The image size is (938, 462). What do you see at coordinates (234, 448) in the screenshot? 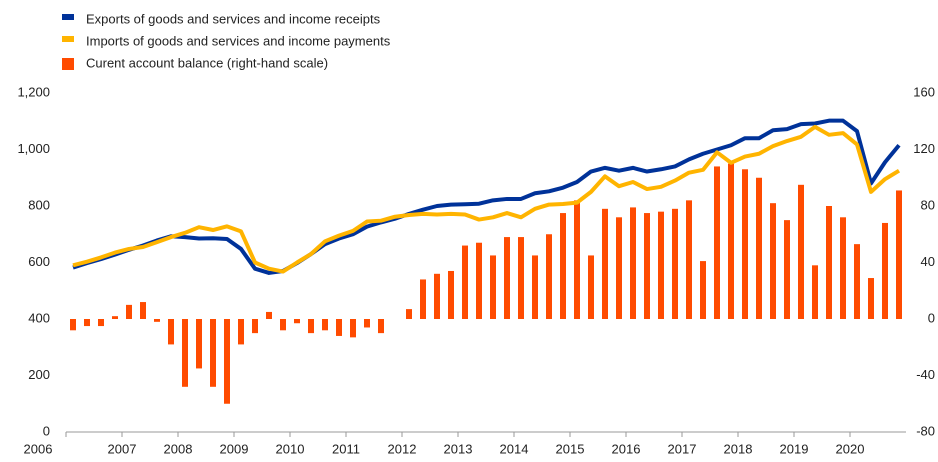
I see `x-tick-label: 2009` at bounding box center [234, 448].